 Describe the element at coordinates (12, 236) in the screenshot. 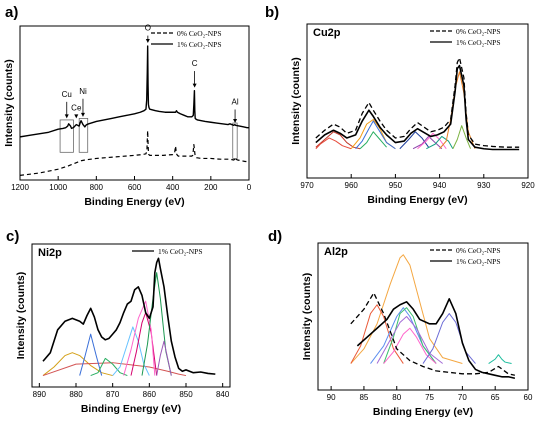

I see `panel-label-c: c)` at that location.